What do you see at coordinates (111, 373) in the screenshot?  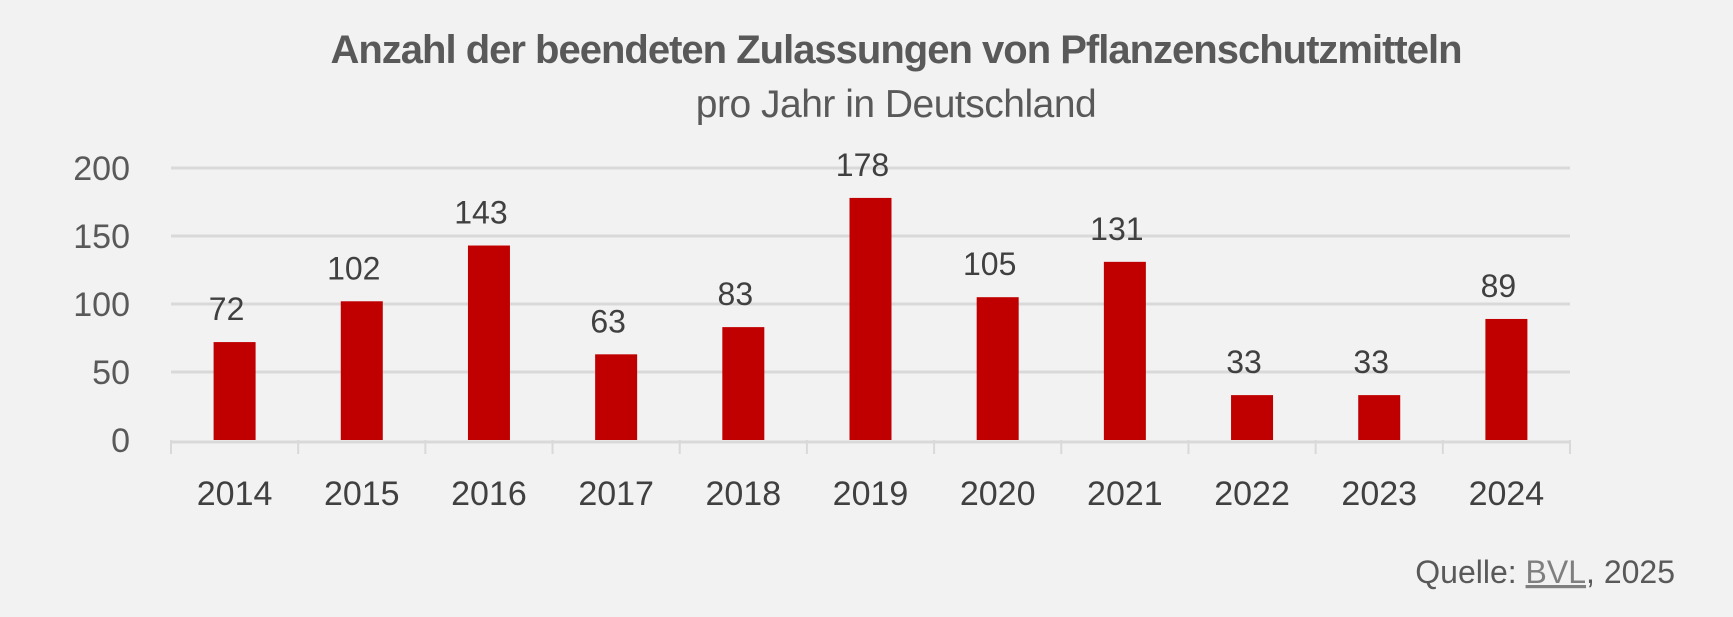 I see `y-tick-label: 50` at bounding box center [111, 373].